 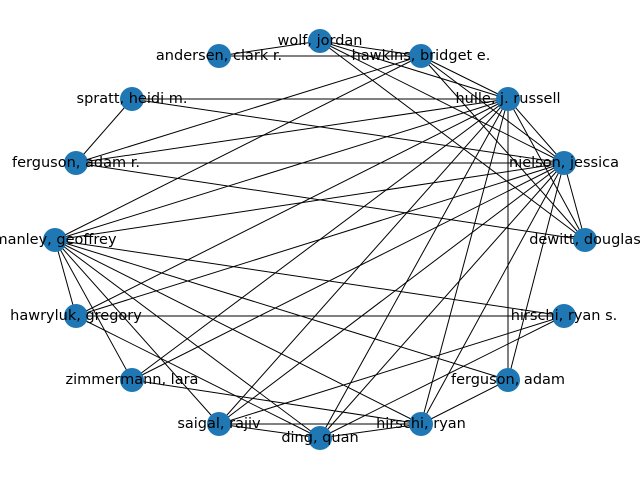 I want to click on edge-hawkins-ferguson_r, so click(x=248, y=109).